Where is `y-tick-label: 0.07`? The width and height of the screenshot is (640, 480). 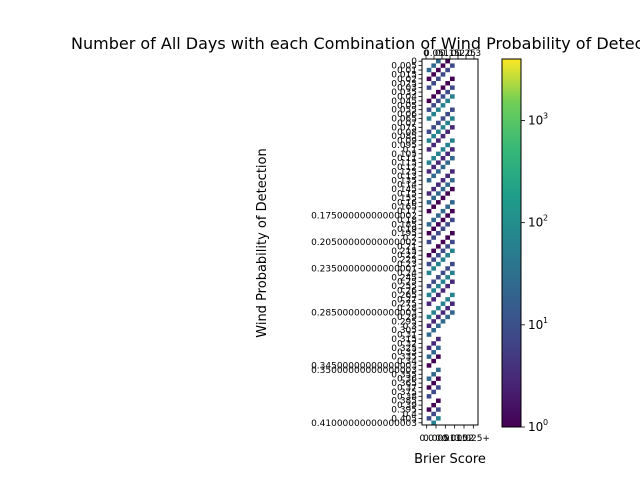 y-tick-label: 0.07 is located at coordinates (407, 124).